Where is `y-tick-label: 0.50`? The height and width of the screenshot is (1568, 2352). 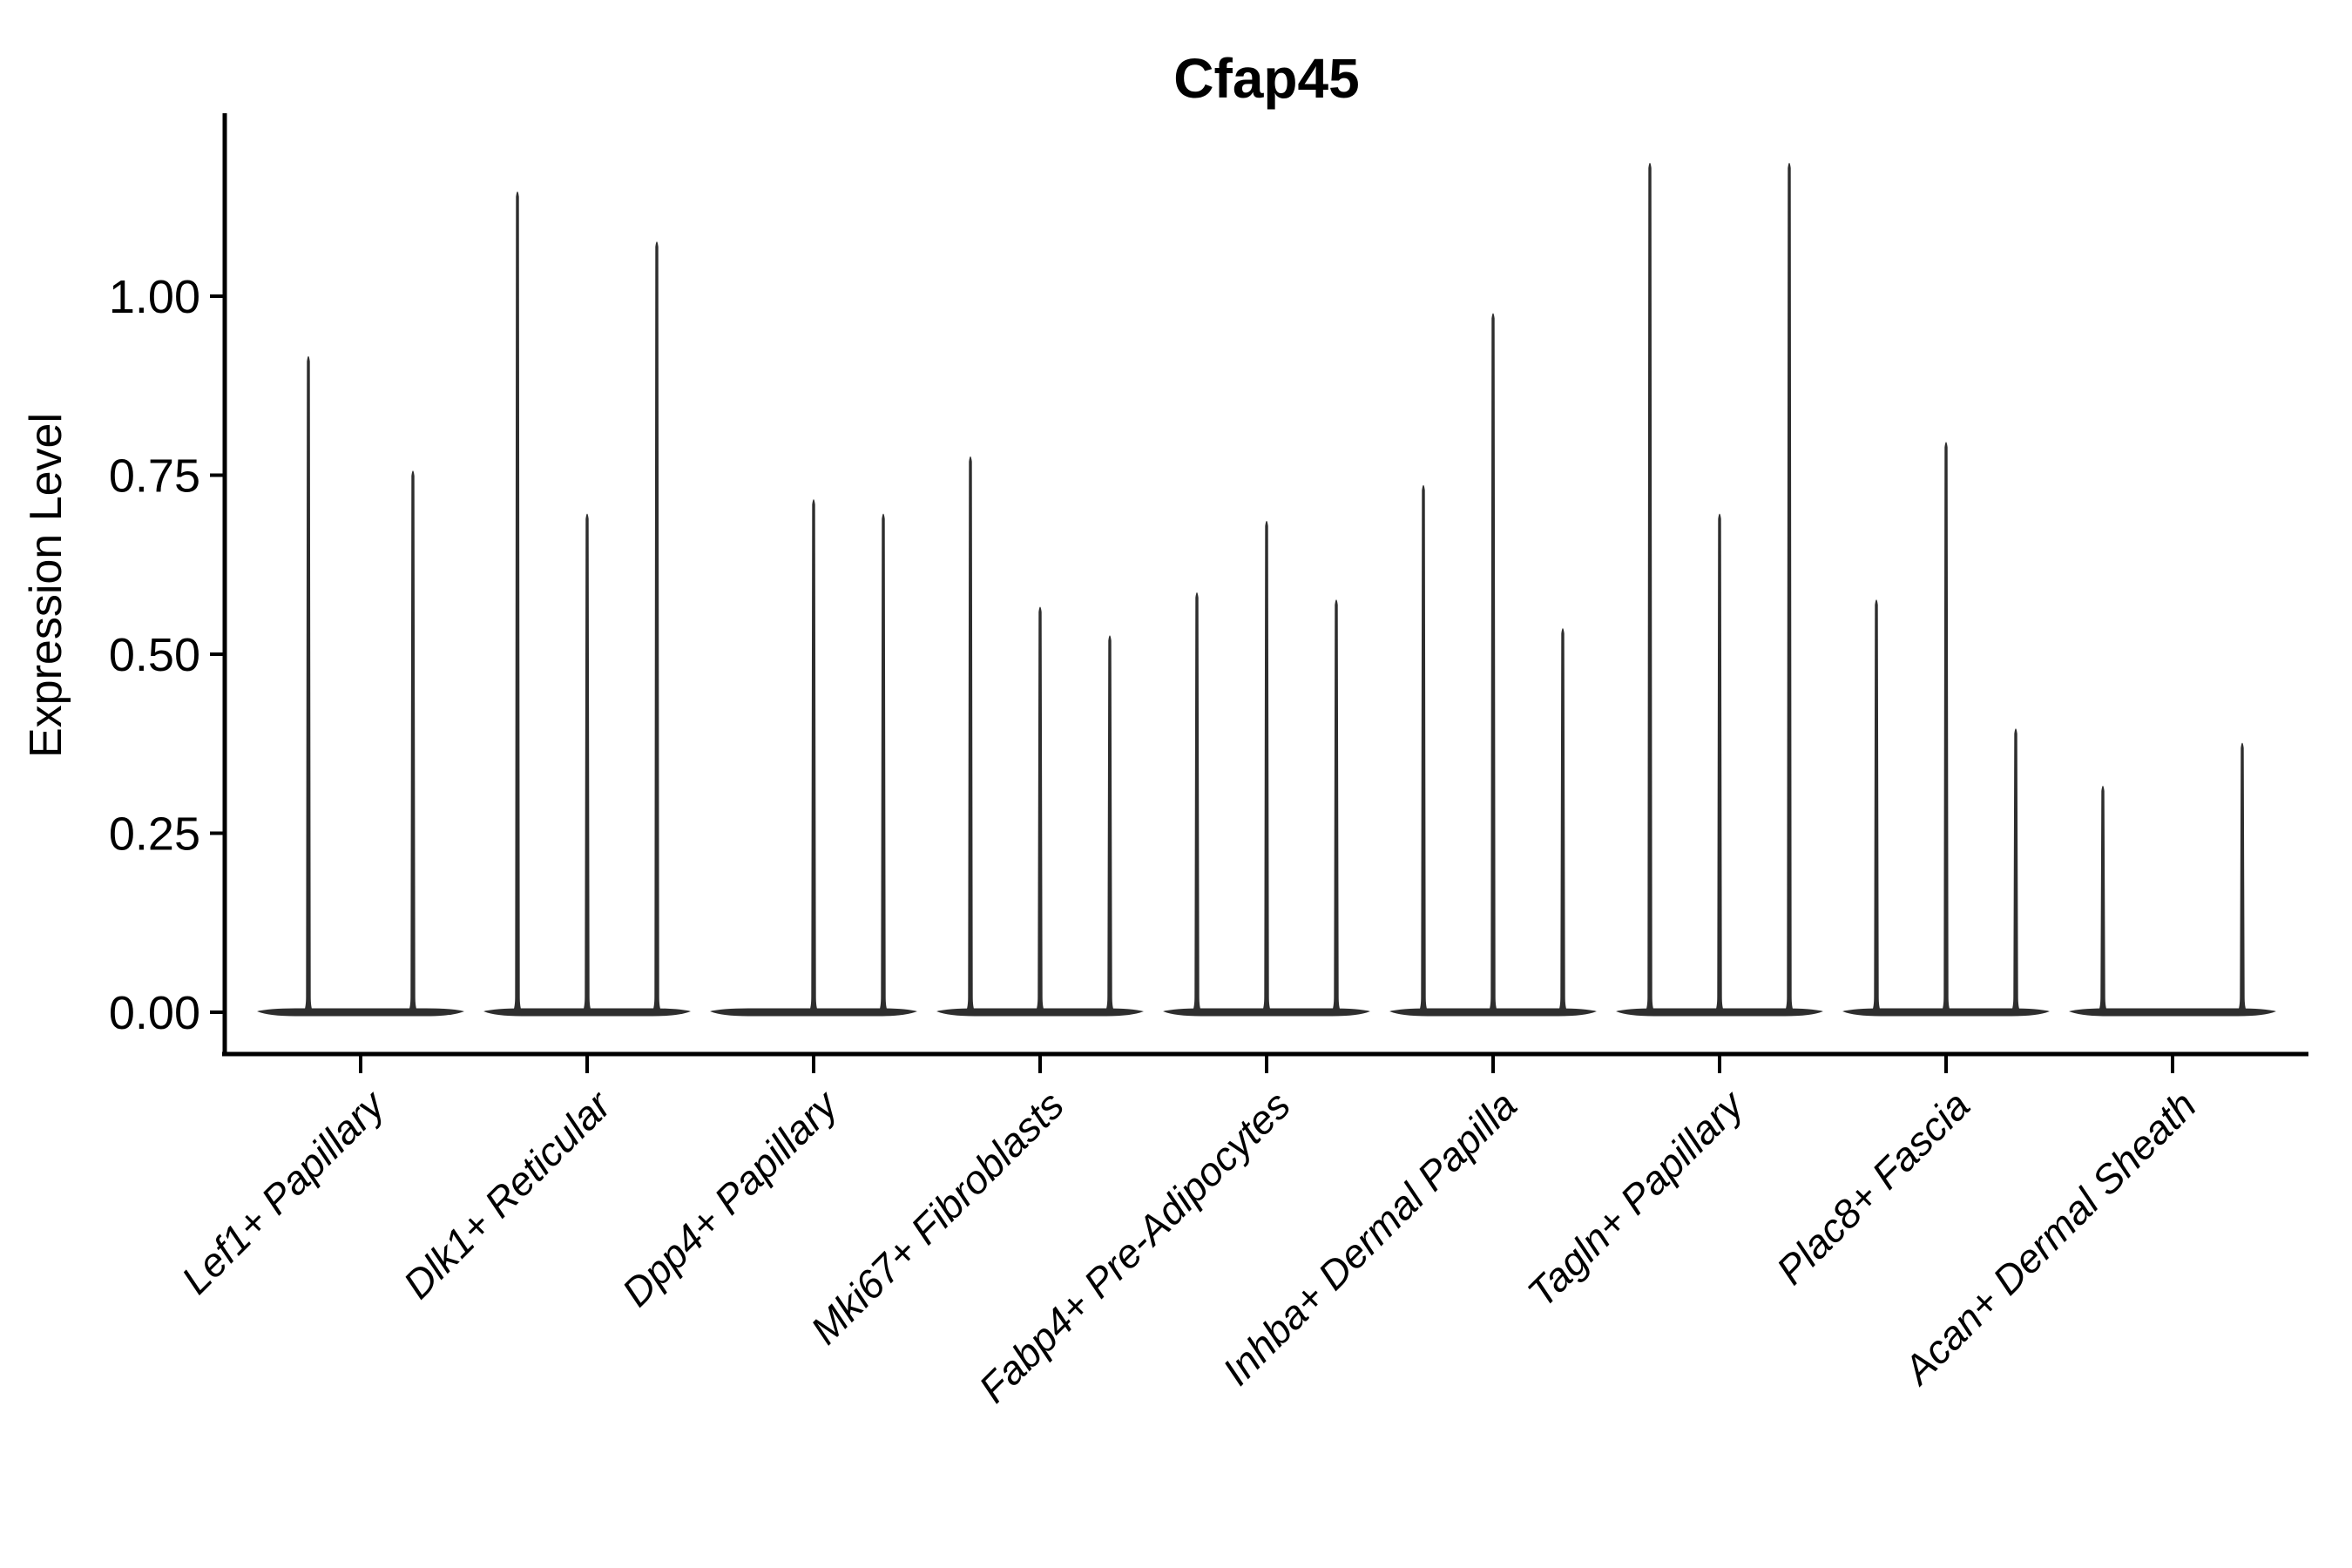
y-tick-label: 0.50 is located at coordinates (154, 655).